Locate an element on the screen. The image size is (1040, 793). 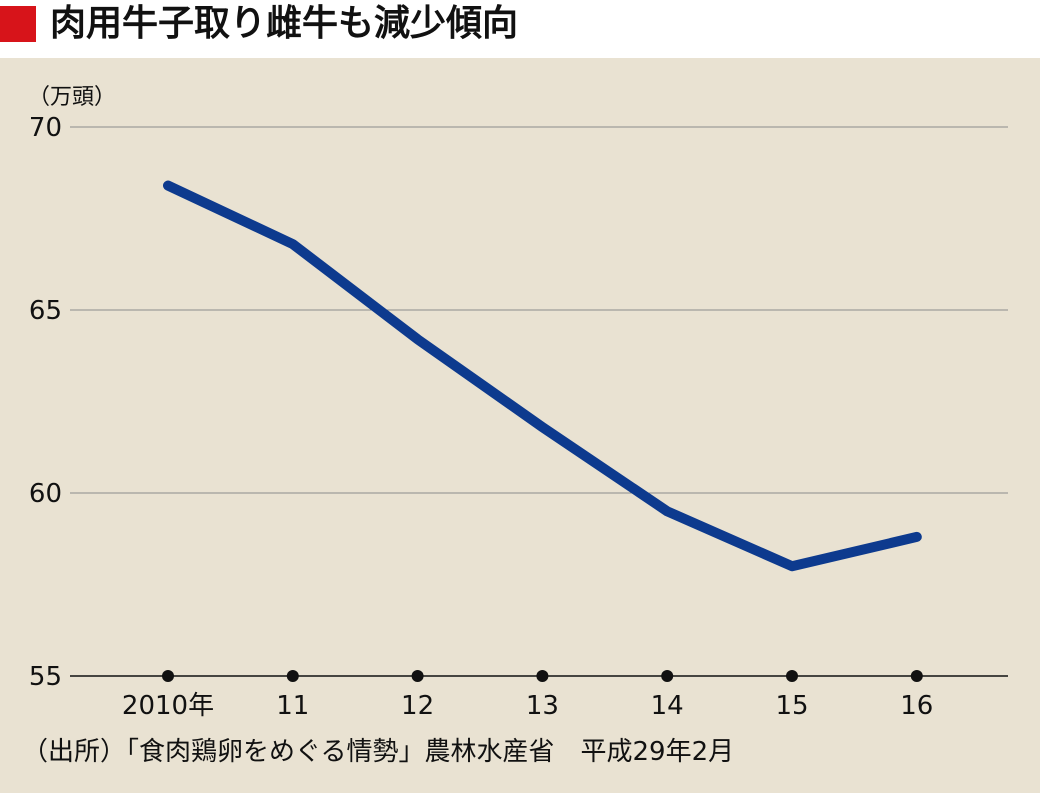
y-unit-label: （万頭） is located at coordinates (72, 97).